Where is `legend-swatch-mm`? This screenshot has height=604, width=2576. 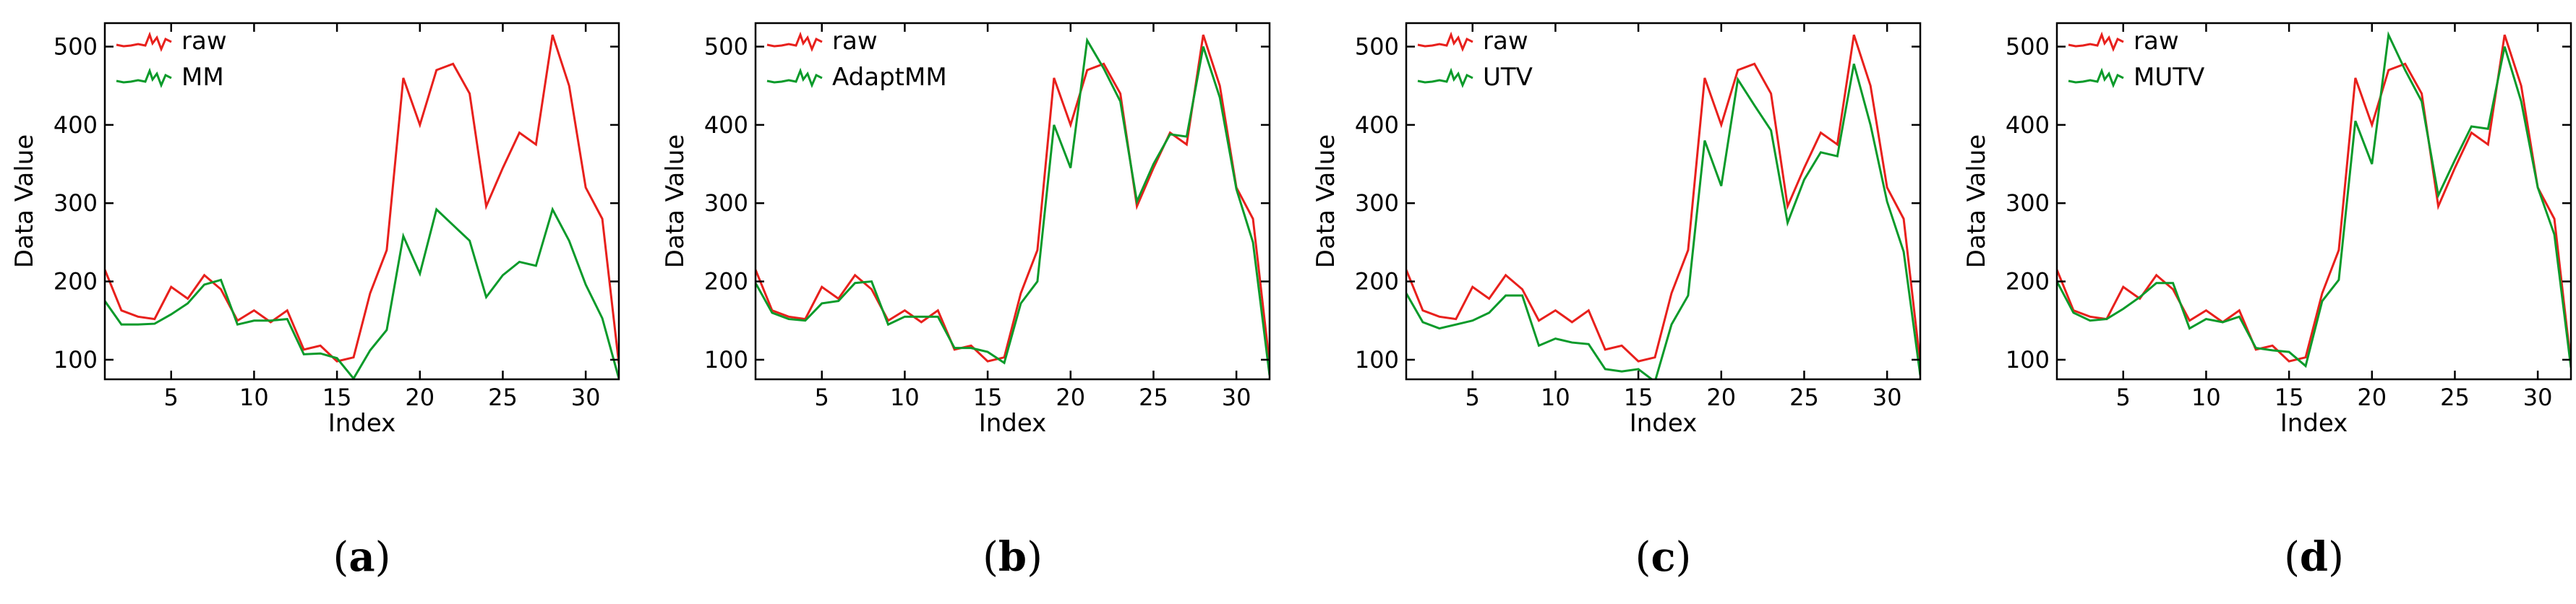
legend-swatch-mm is located at coordinates (144, 78).